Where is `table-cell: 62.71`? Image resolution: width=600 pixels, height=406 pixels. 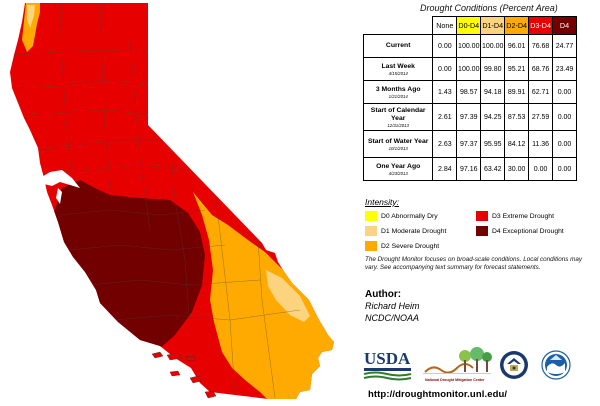 table-cell: 62.71 is located at coordinates (541, 92).